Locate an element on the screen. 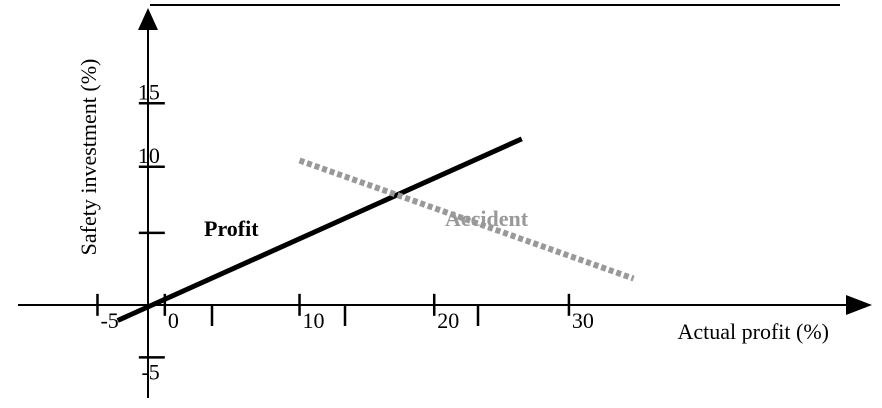 The height and width of the screenshot is (408, 882). y-tick-label: -5 is located at coordinates (150, 371).